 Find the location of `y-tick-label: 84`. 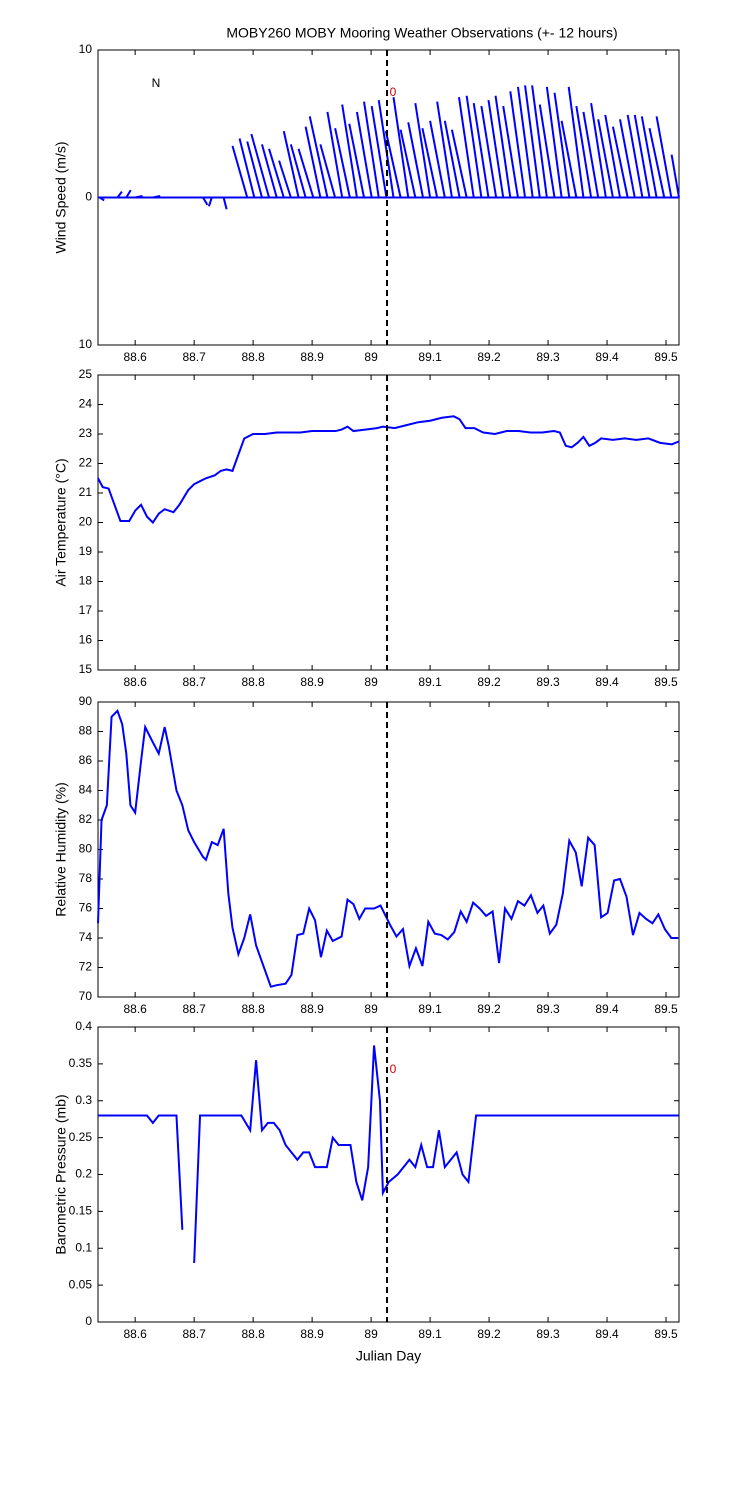

y-tick-label: 84 is located at coordinates (86, 790).